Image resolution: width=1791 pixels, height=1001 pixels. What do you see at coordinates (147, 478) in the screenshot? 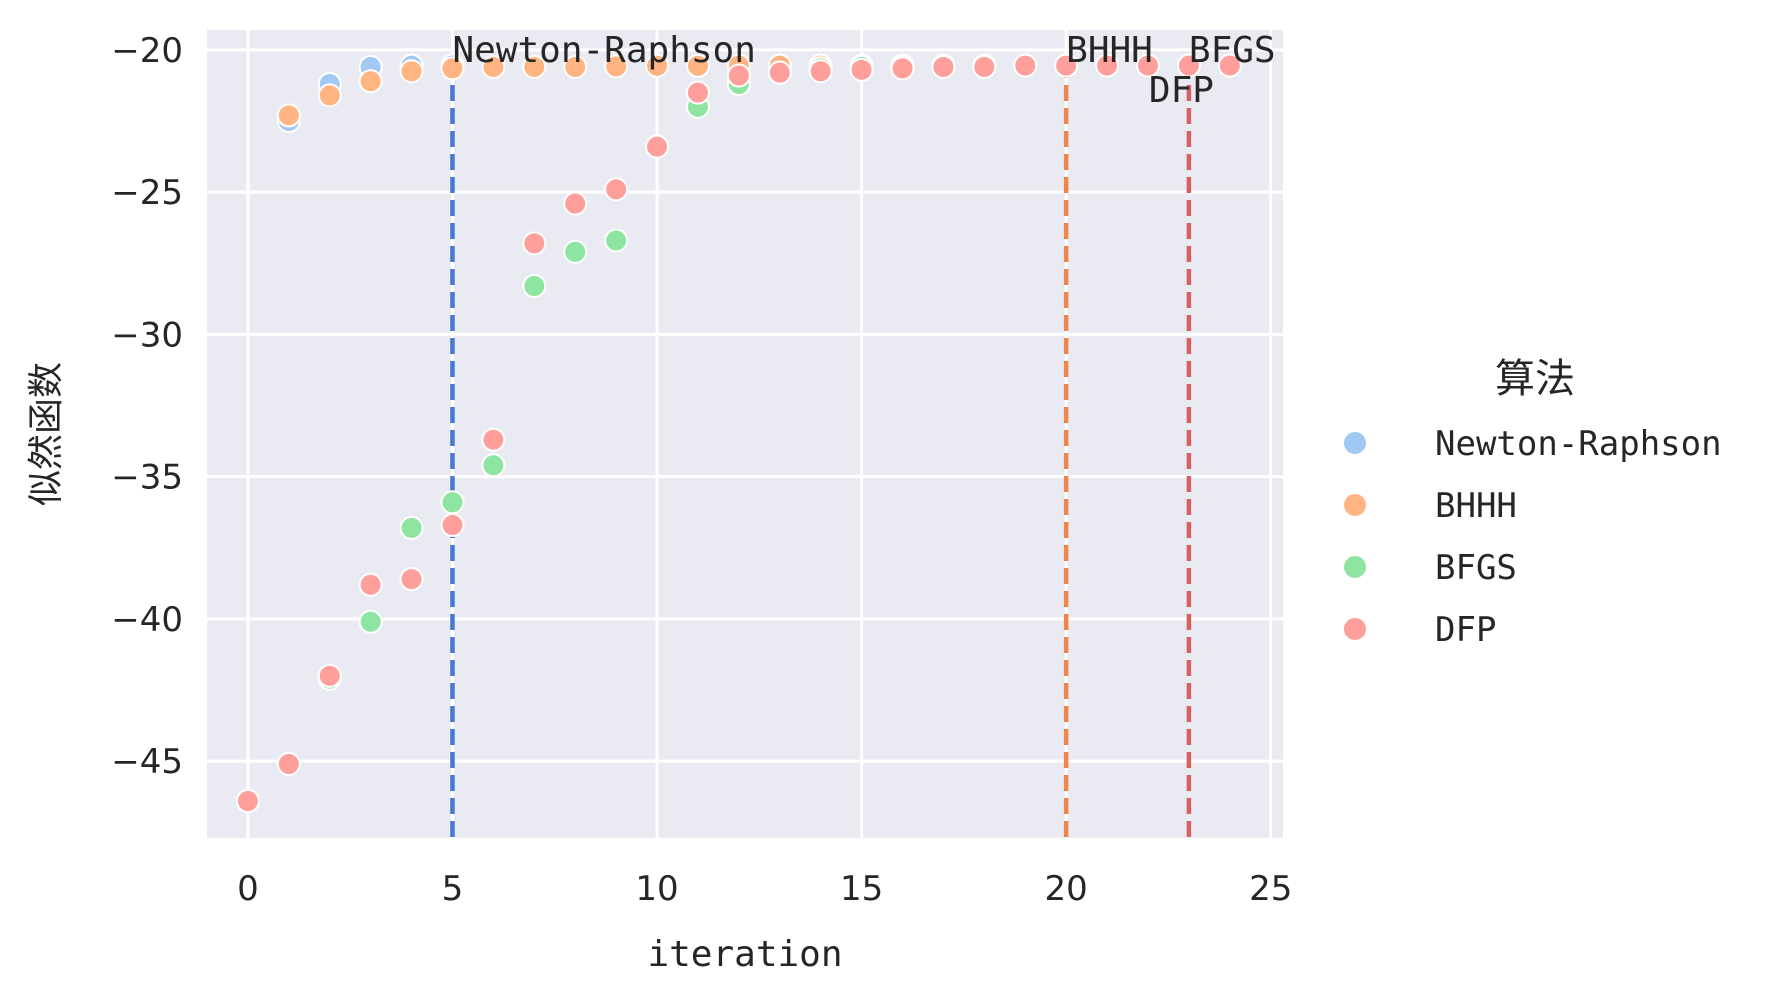
I see `y-tick-label: −35` at bounding box center [147, 478].